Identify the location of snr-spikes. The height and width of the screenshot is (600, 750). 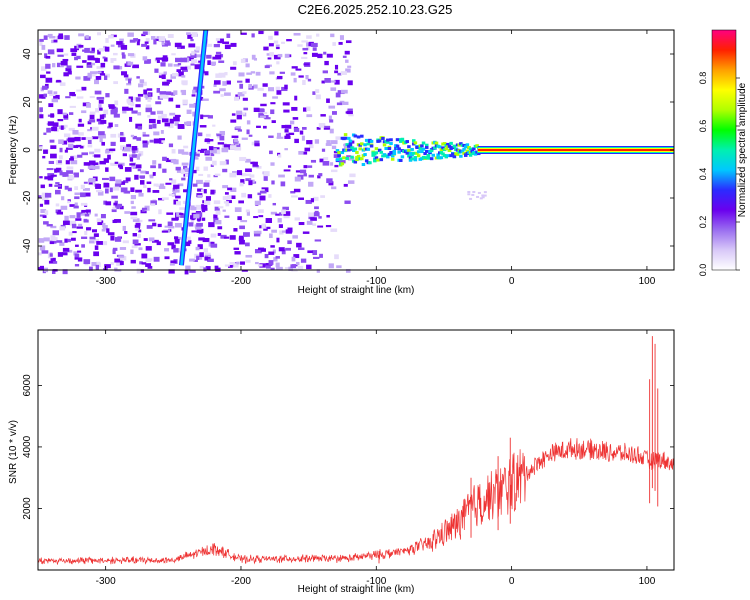
(518, 450).